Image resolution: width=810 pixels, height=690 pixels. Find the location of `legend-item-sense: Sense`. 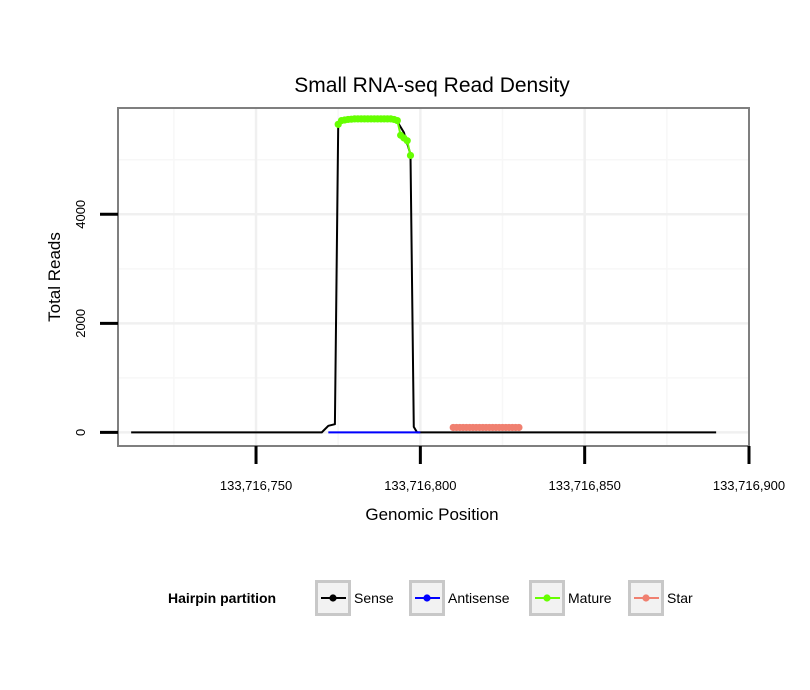

legend-item-sense: Sense is located at coordinates (354, 598).